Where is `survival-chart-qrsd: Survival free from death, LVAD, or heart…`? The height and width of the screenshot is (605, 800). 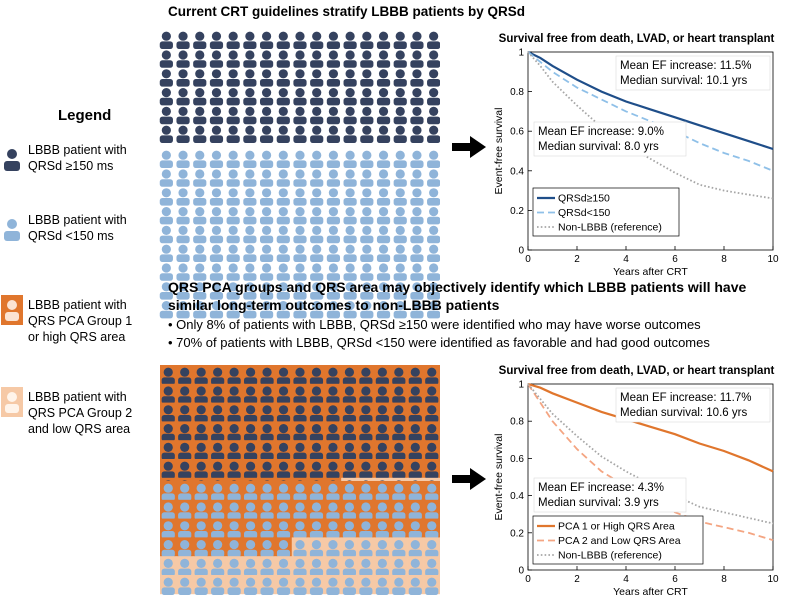 survival-chart-qrsd: Survival free from death, LVAD, or heart… is located at coordinates (636, 155).